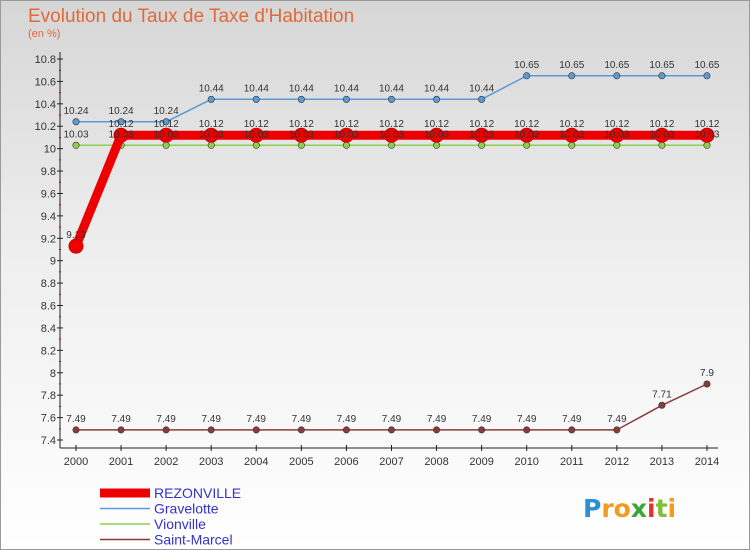  Describe the element at coordinates (197, 493) in the screenshot. I see `legend-label: REZONVILLE` at that location.